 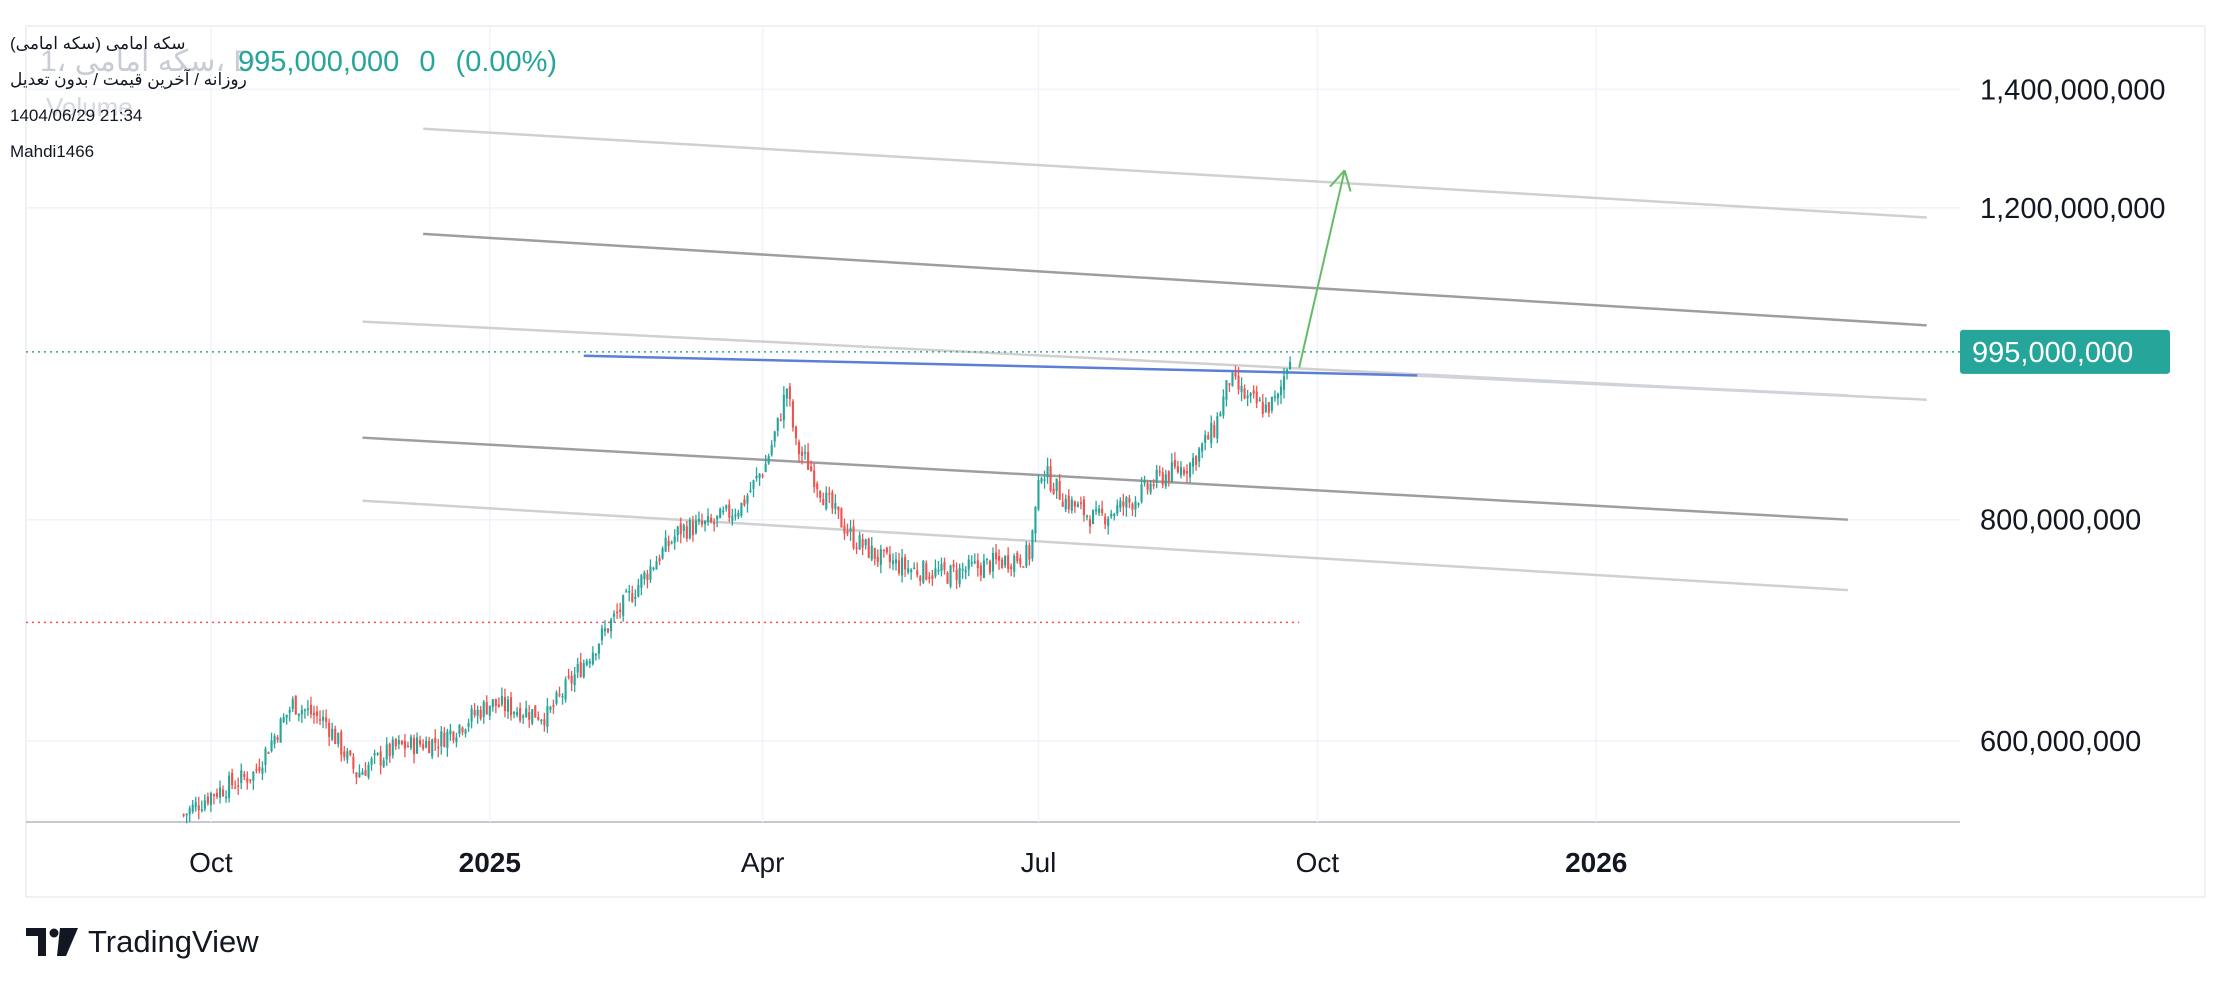 I want to click on x-tick-label: Oct, so click(x=1318, y=862).